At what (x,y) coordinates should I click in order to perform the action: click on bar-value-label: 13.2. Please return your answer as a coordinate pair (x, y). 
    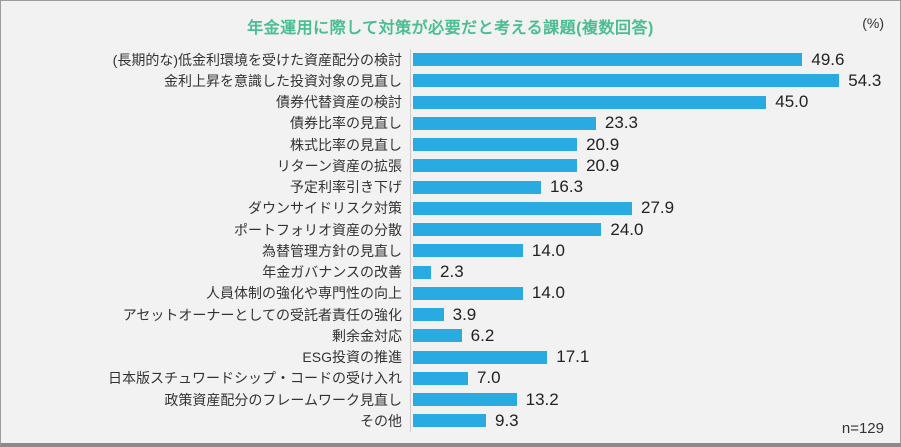
    Looking at the image, I should click on (542, 399).